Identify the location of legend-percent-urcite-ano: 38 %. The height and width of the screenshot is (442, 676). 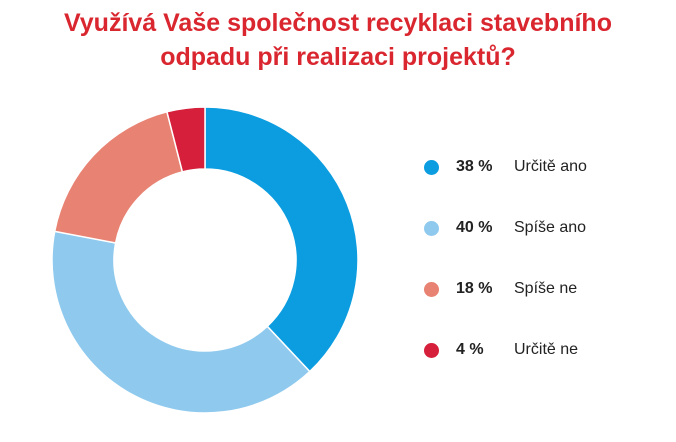
(474, 166).